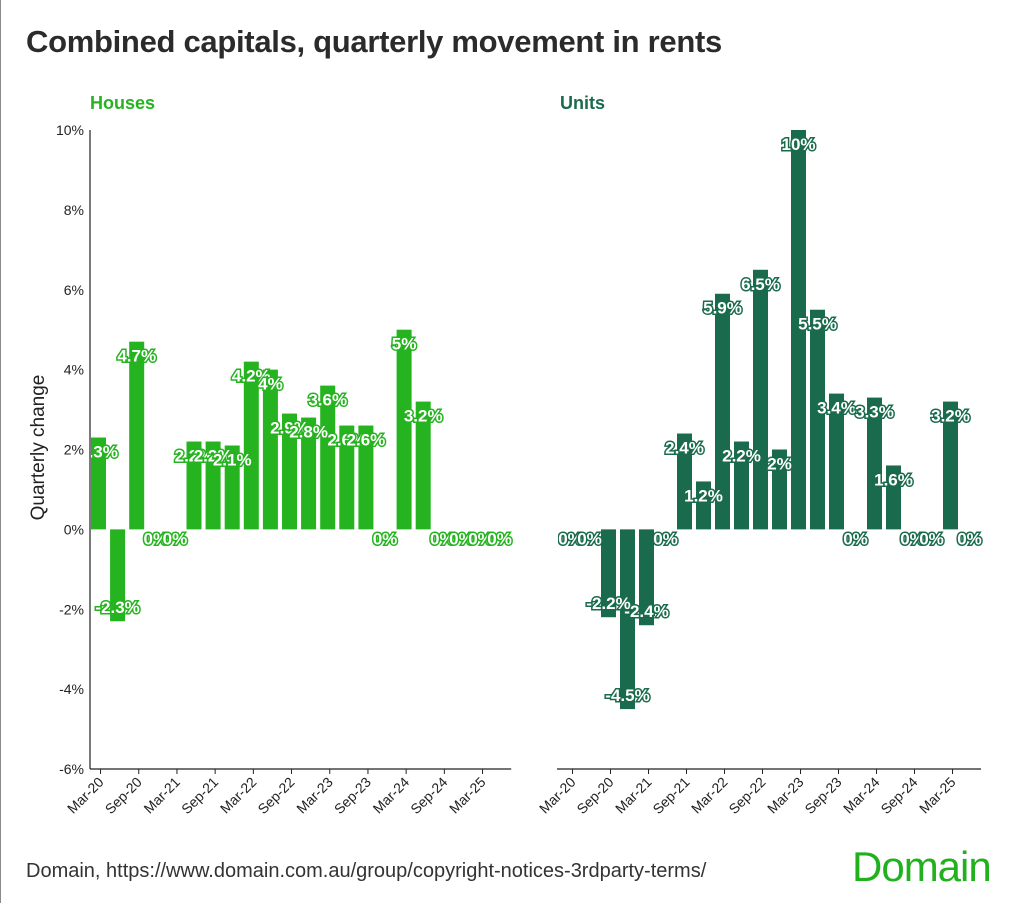 This screenshot has height=903, width=1024. Describe the element at coordinates (922, 866) in the screenshot. I see `domain-logo: Domain` at that location.